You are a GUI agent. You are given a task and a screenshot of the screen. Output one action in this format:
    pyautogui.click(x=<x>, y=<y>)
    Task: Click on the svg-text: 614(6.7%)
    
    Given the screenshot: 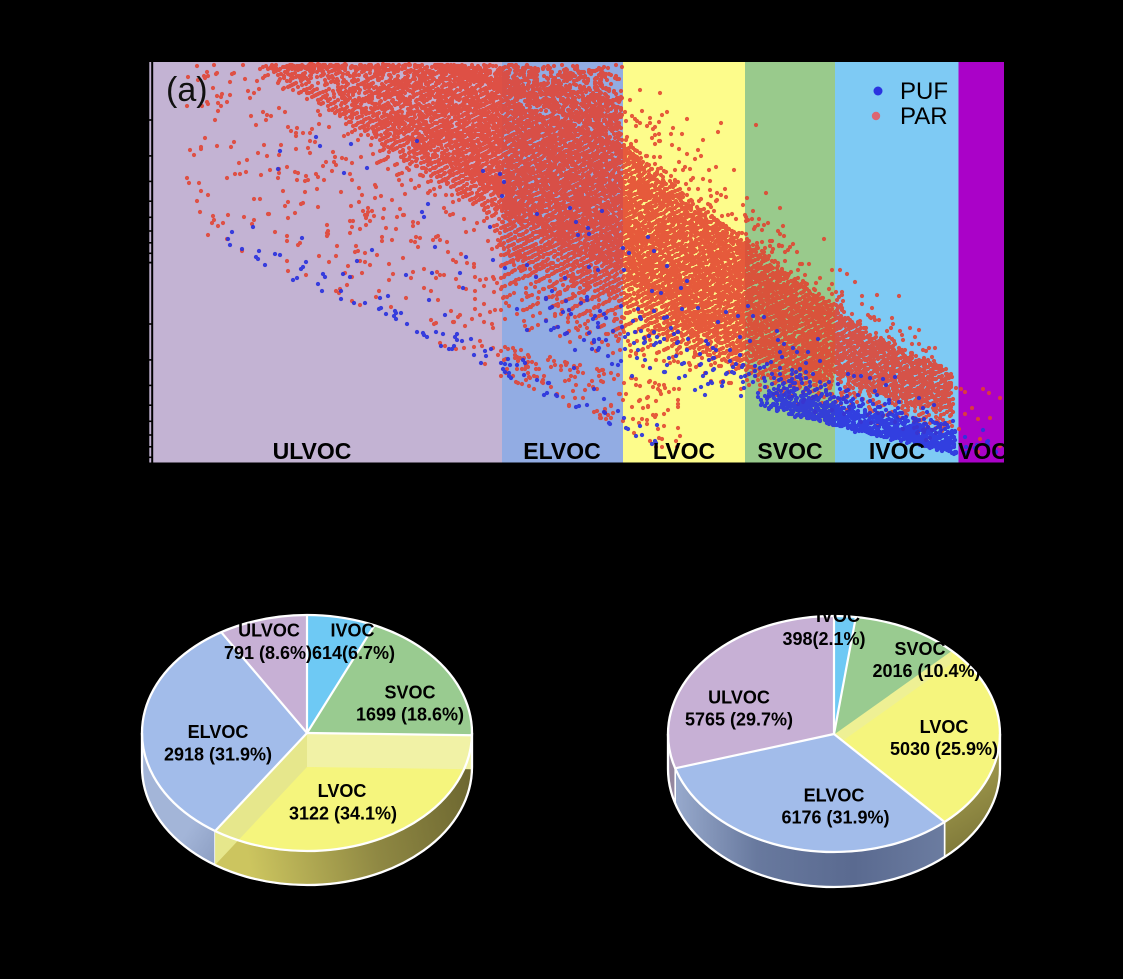 What is the action you would take?
    pyautogui.click(x=353, y=653)
    